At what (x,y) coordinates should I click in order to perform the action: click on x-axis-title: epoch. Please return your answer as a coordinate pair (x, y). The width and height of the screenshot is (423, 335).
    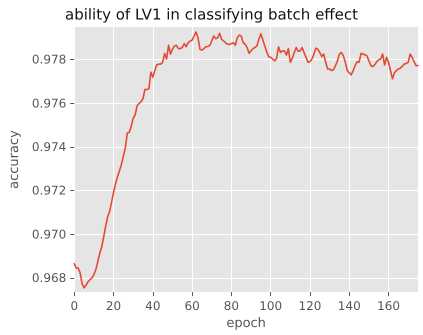
    Looking at the image, I should click on (246, 323).